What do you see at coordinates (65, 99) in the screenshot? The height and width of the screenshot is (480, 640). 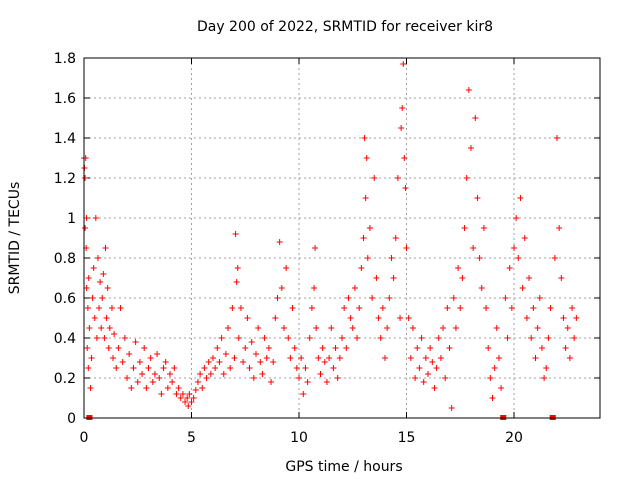 I see `y-tick-label: 1.6` at bounding box center [65, 99].